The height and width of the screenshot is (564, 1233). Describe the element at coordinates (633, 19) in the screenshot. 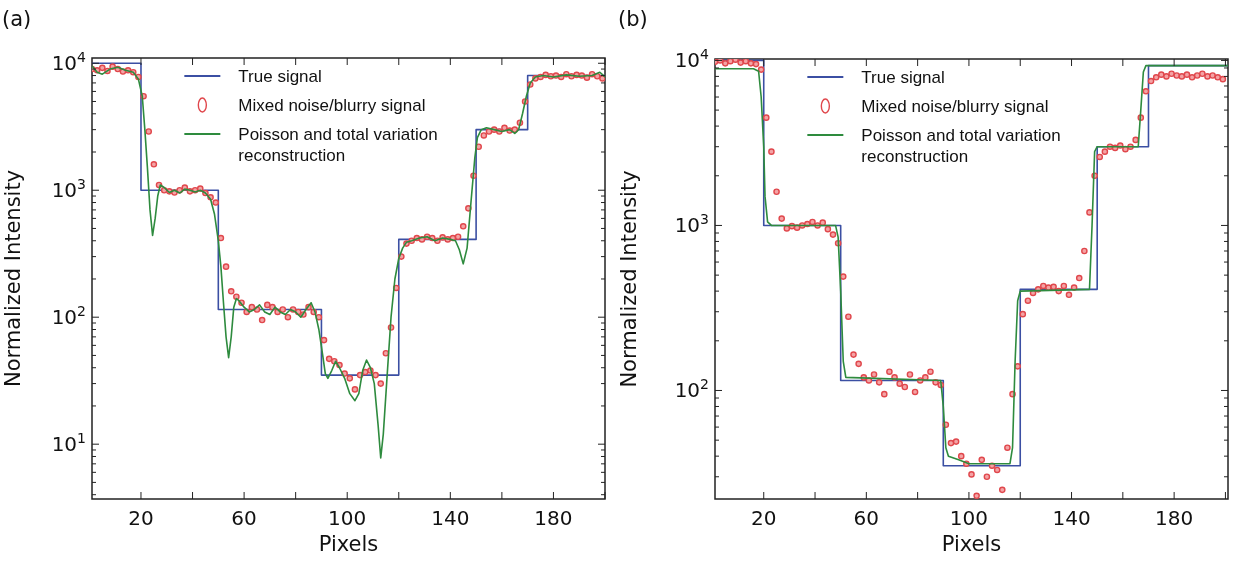

I see `chart-title: (b)` at that location.